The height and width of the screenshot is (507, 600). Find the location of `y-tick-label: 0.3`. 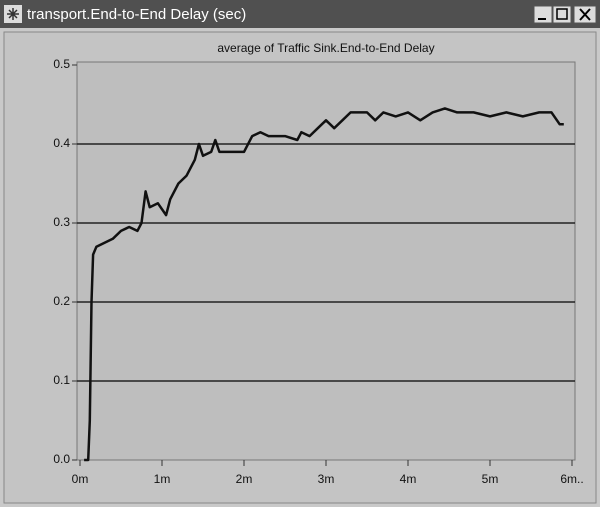

y-tick-label: 0.3 is located at coordinates (61, 222).